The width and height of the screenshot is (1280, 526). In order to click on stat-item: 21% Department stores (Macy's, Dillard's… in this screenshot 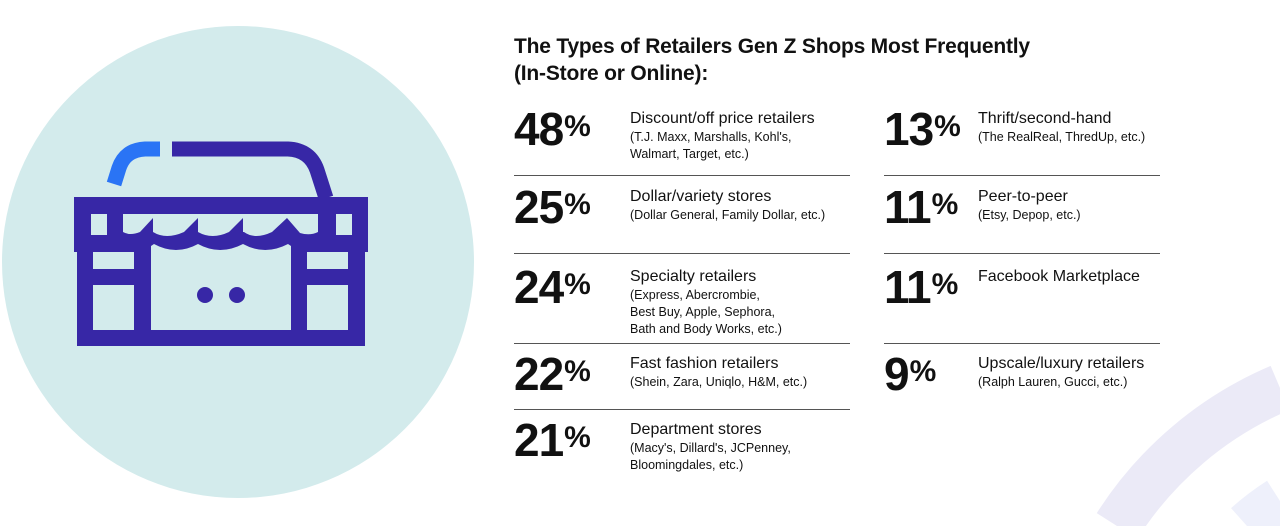, I will do `click(682, 447)`.